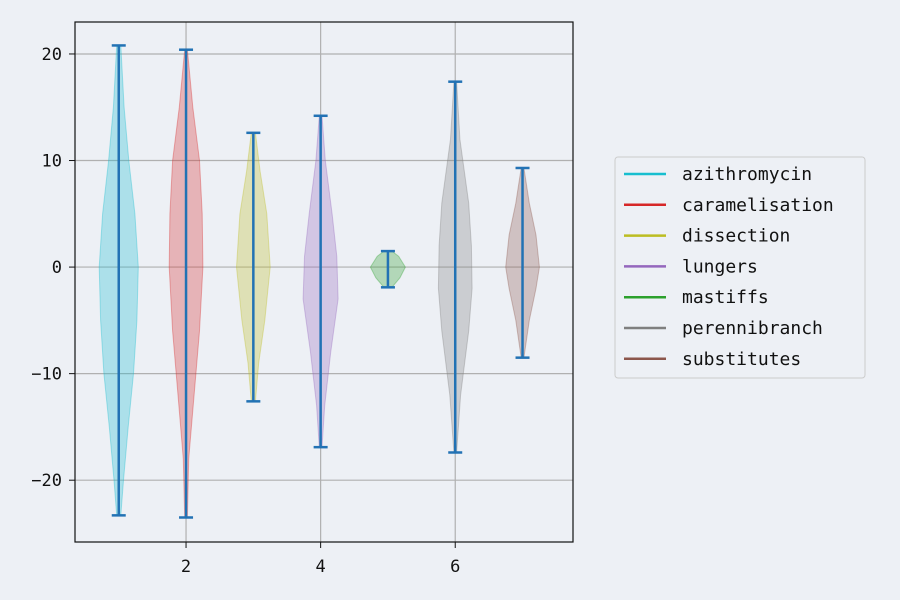  I want to click on whisker-substitutes, so click(522, 262).